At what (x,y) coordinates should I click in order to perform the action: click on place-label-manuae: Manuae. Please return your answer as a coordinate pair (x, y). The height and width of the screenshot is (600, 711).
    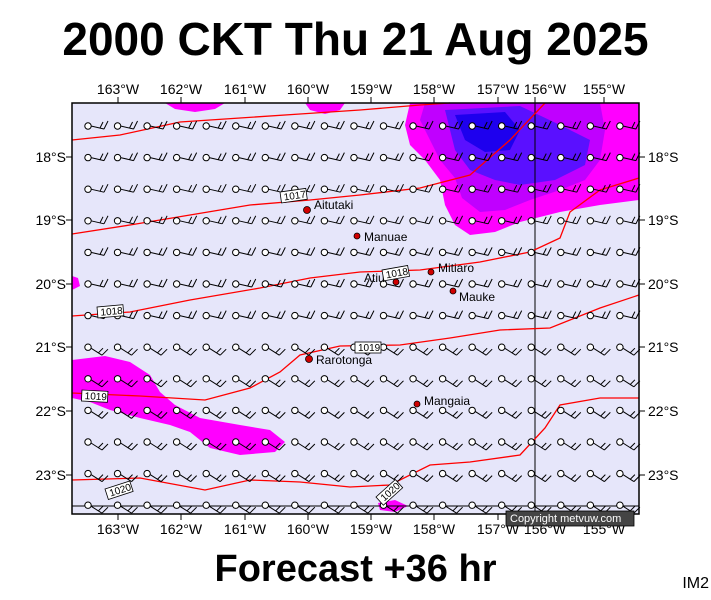
    Looking at the image, I should click on (386, 237).